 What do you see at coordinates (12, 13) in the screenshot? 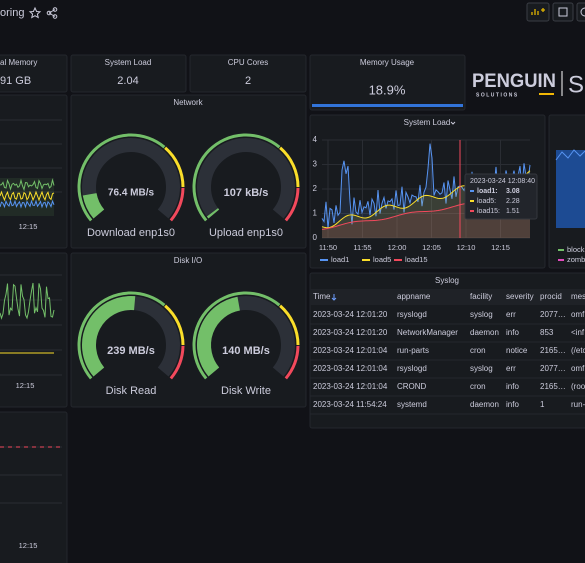
I see `dashboard-title: oring` at bounding box center [12, 13].